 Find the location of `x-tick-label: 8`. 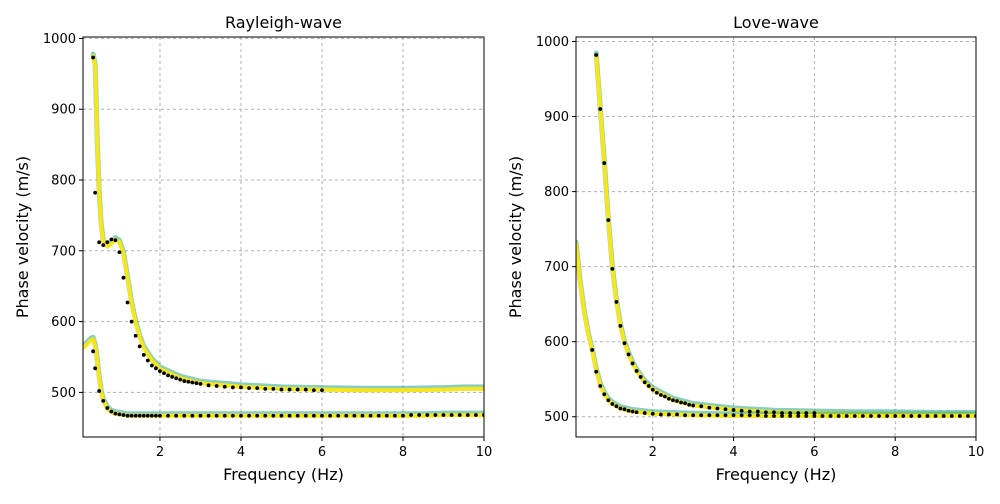

x-tick-label: 8 is located at coordinates (403, 452).